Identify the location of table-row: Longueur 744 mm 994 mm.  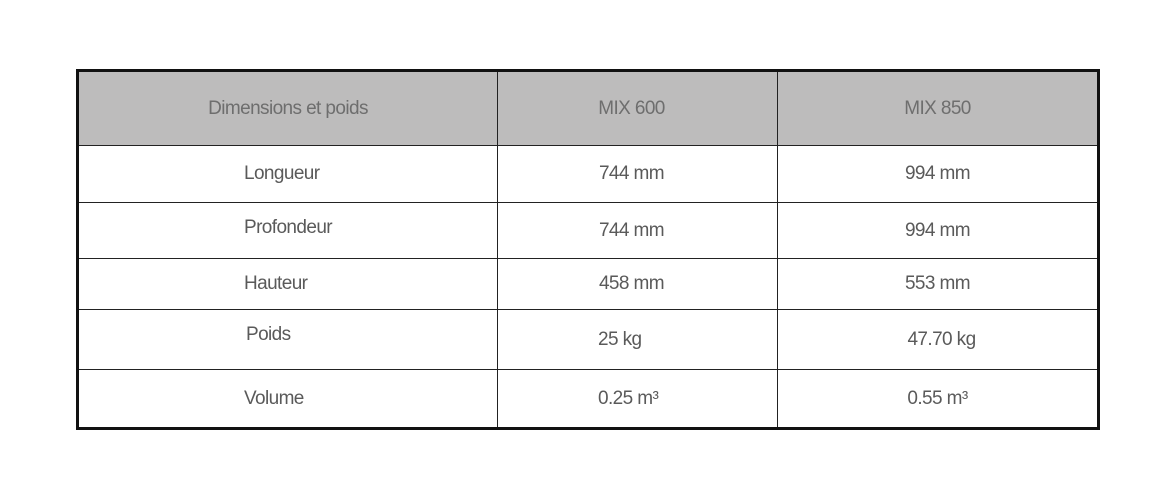
(588, 173).